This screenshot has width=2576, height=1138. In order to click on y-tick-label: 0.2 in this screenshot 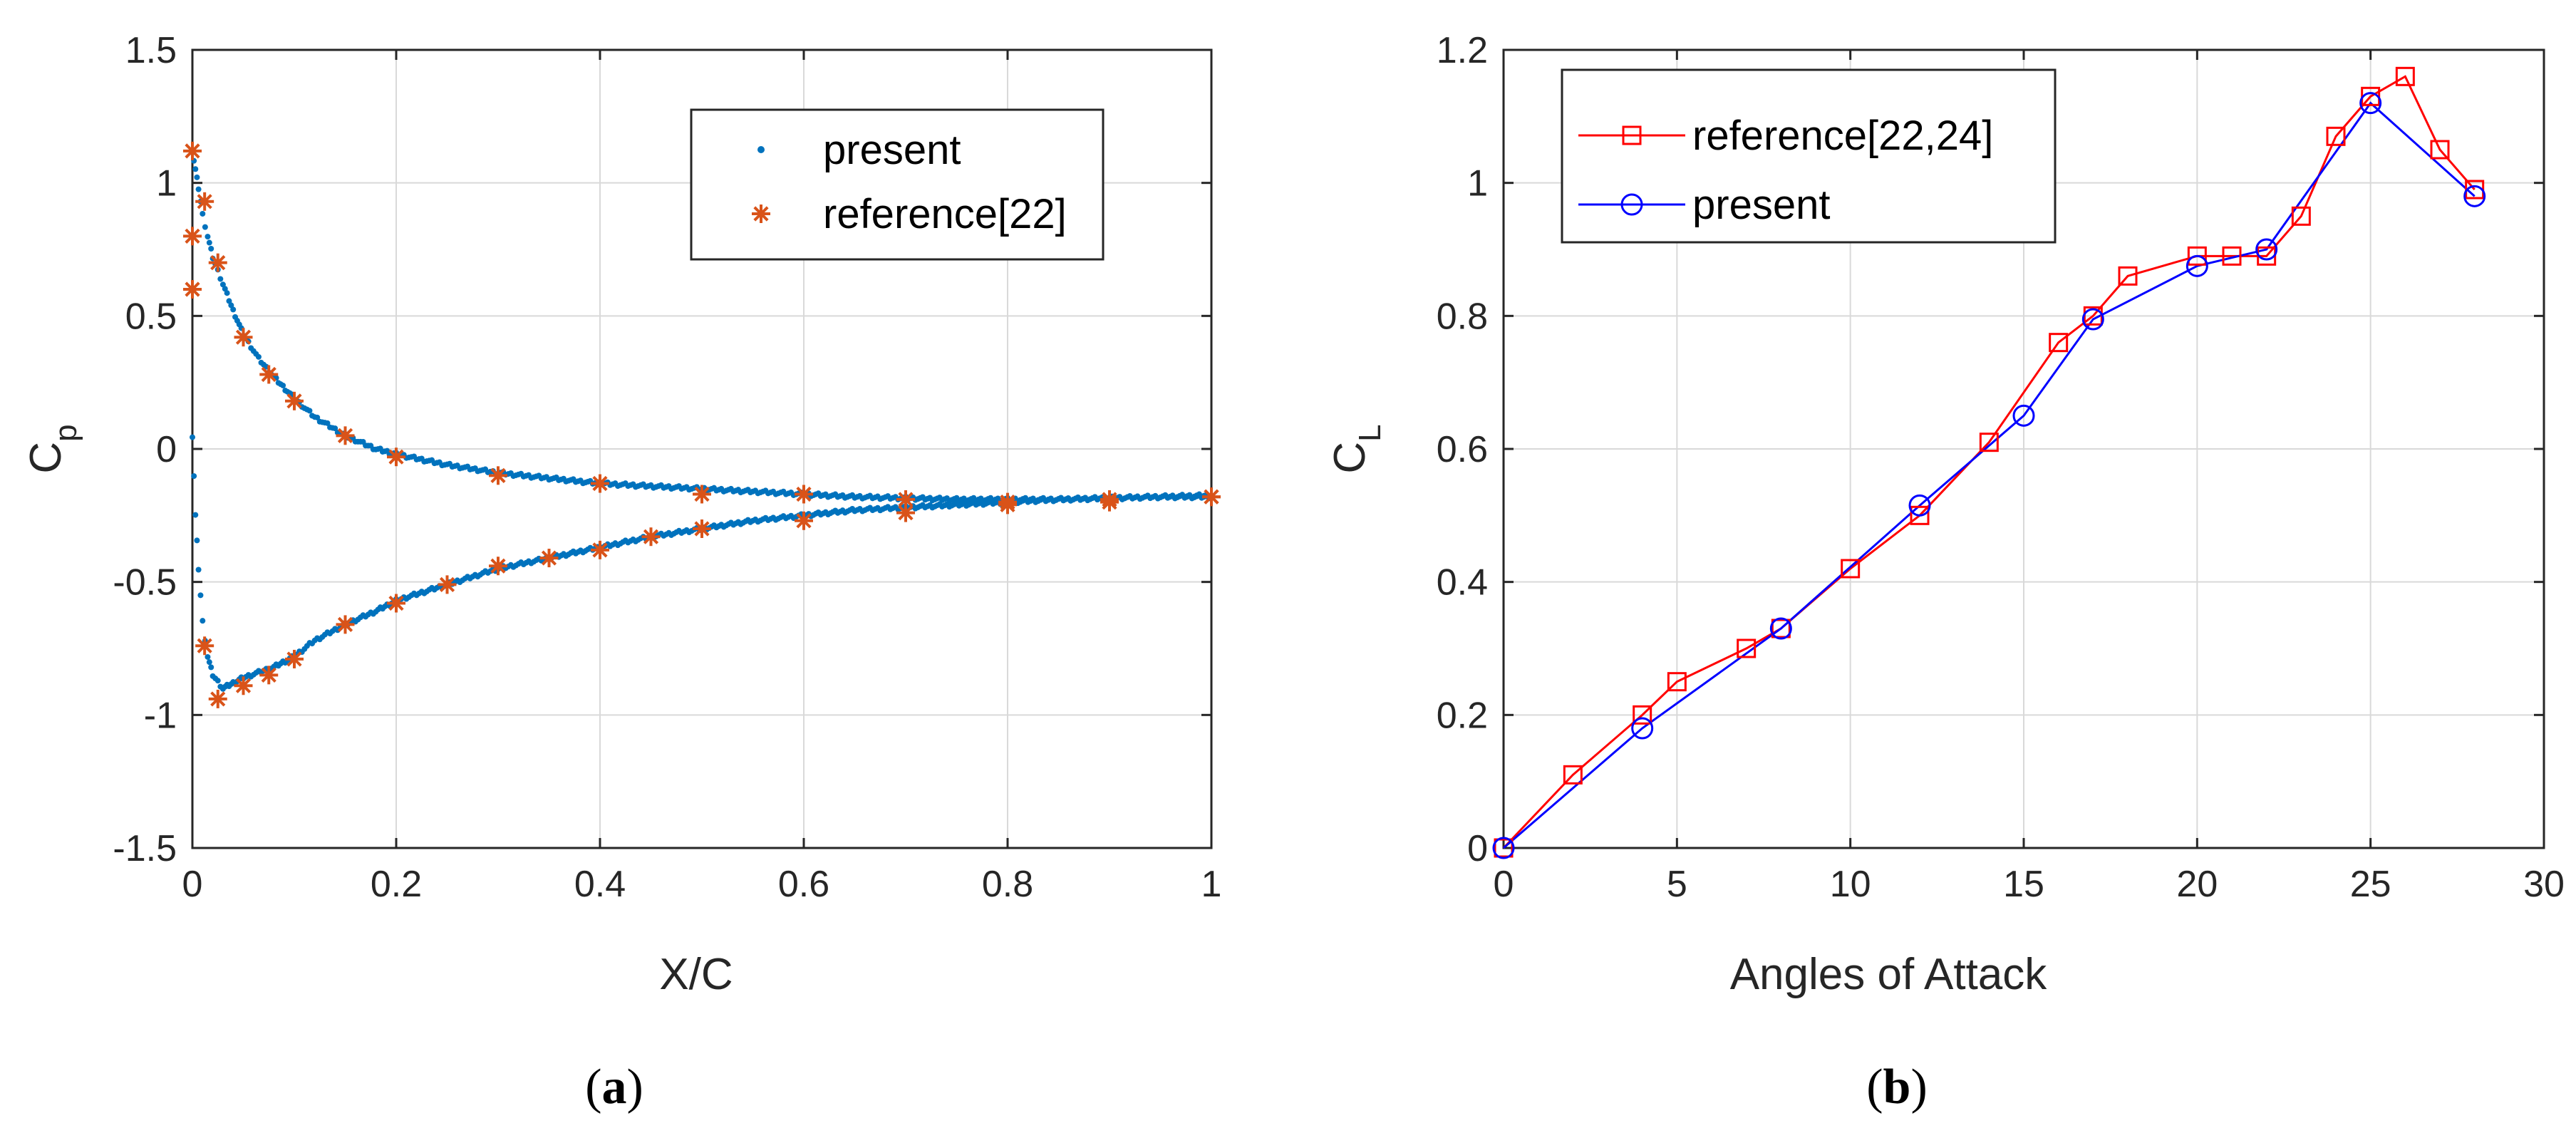, I will do `click(1462, 715)`.